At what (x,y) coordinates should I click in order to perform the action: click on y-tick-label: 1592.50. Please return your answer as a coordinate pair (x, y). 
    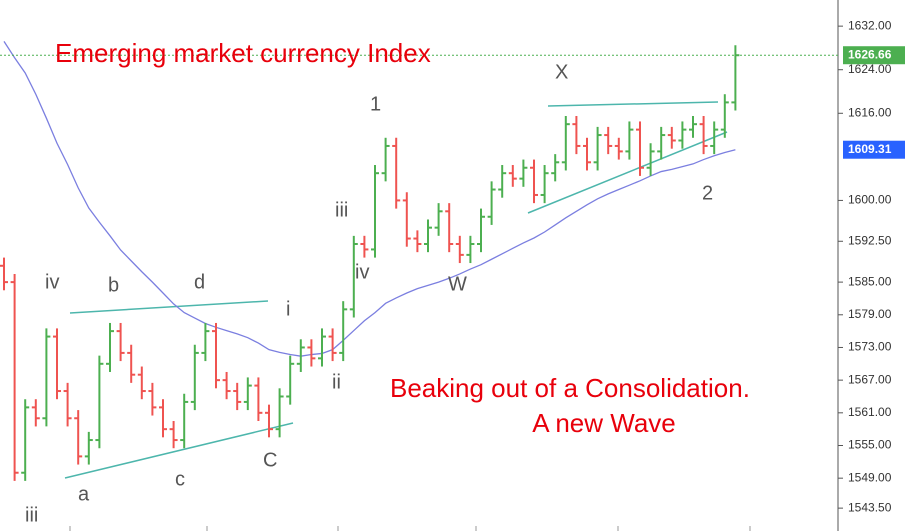
    Looking at the image, I should click on (870, 240).